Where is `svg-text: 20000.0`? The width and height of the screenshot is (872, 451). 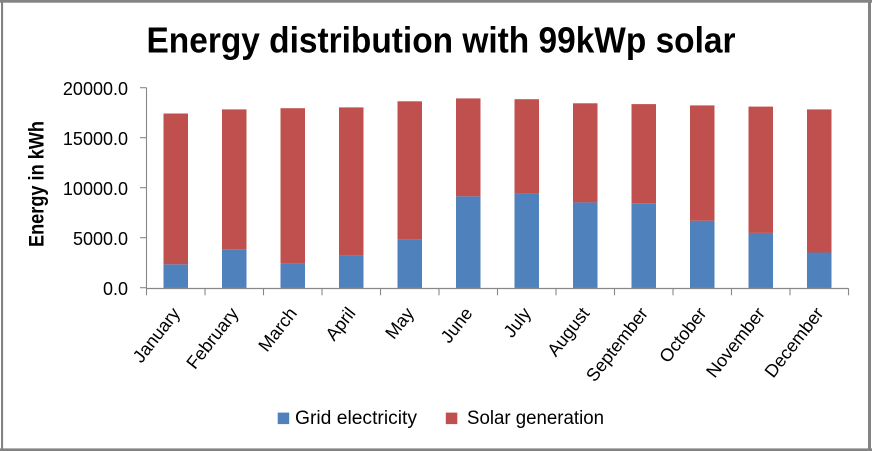 svg-text: 20000.0 is located at coordinates (95, 89).